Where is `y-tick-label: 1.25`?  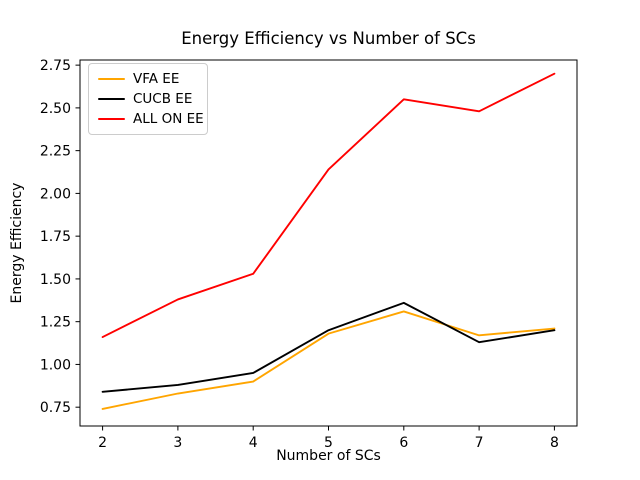
y-tick-label: 1.25 is located at coordinates (55, 323).